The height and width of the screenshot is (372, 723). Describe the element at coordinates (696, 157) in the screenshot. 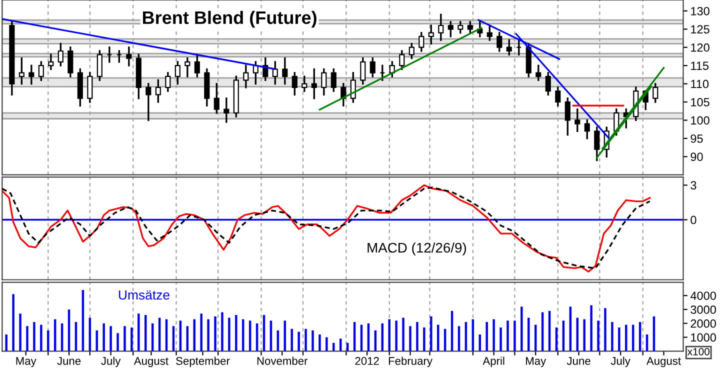

I see `y-tick-label: 90` at that location.